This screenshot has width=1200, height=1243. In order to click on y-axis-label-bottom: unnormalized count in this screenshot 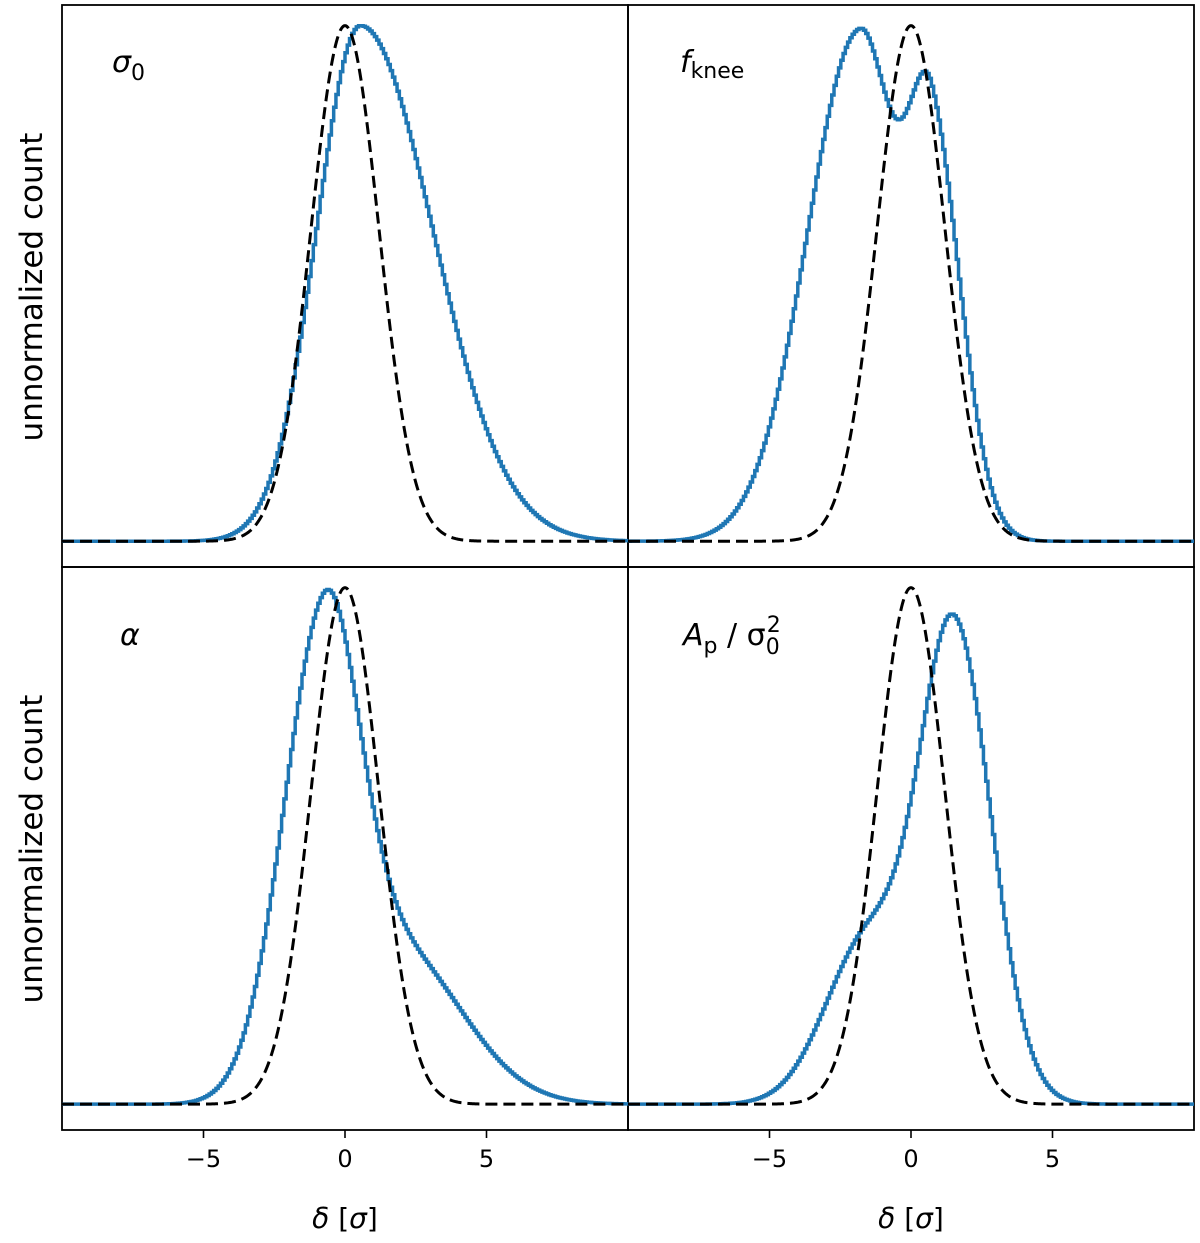, I will do `click(32, 849)`.